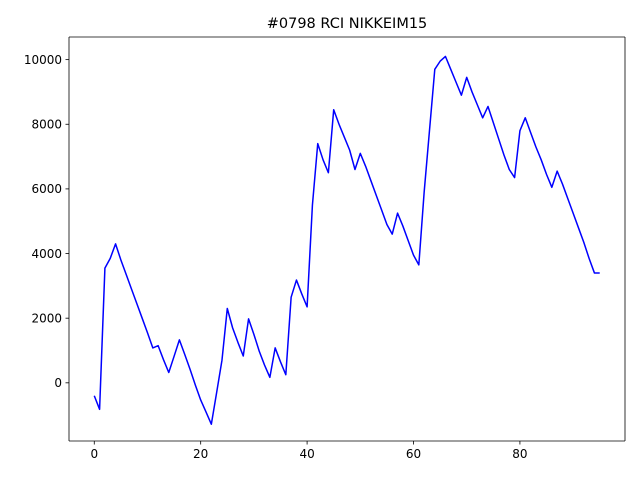  Describe the element at coordinates (347, 24) in the screenshot. I see `chart-title: #0798 RCI NIKKEIM15` at that location.